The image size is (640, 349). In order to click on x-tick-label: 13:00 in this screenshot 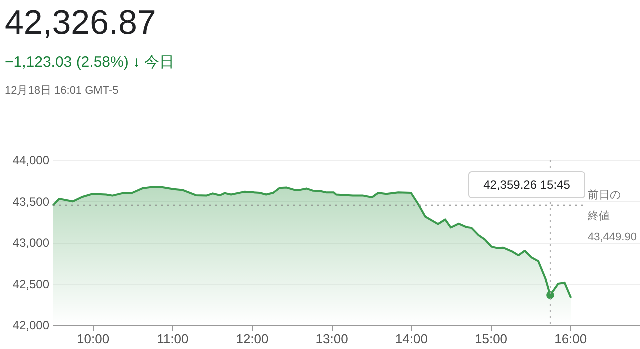, I will do `click(332, 339)`.